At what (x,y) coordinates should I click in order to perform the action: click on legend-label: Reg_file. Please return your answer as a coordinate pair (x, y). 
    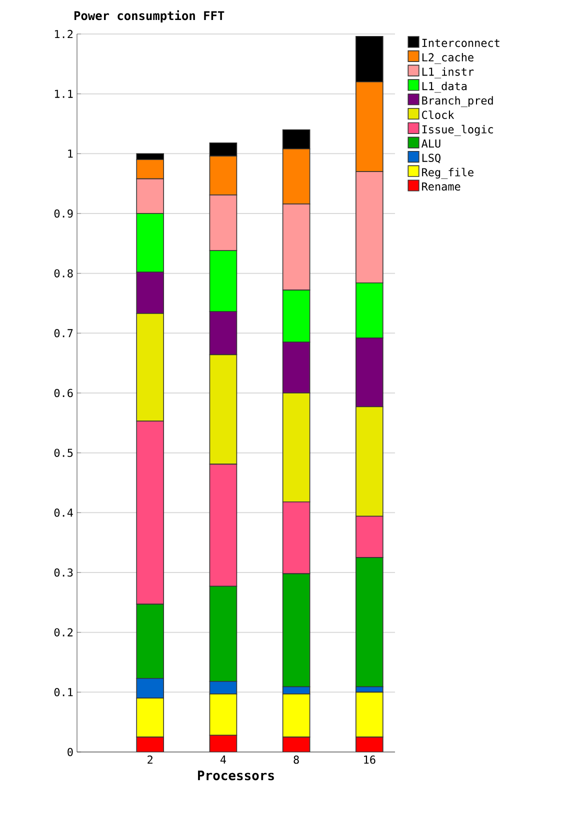
    Looking at the image, I should click on (448, 173).